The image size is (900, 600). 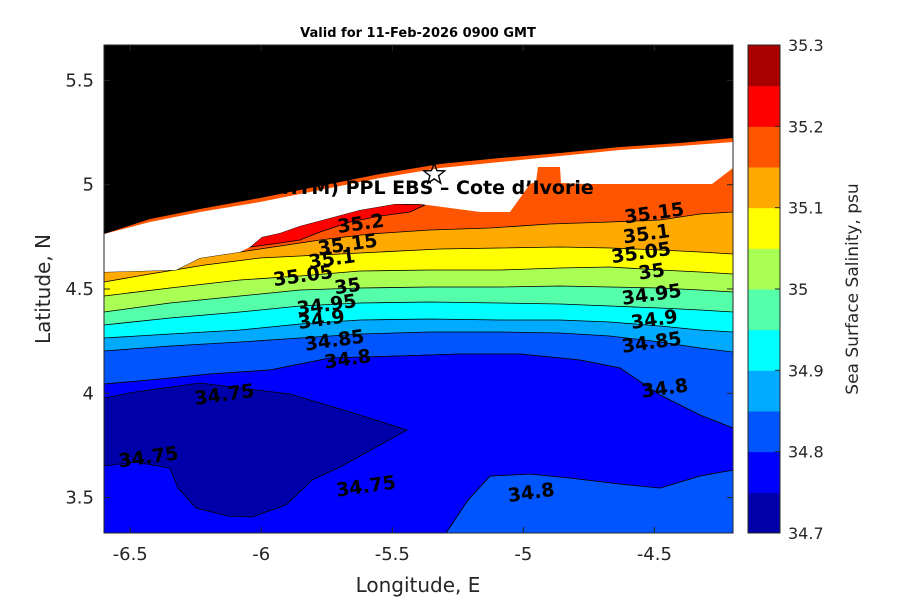 I want to click on y-tick-label: 3.5, so click(x=79, y=498).